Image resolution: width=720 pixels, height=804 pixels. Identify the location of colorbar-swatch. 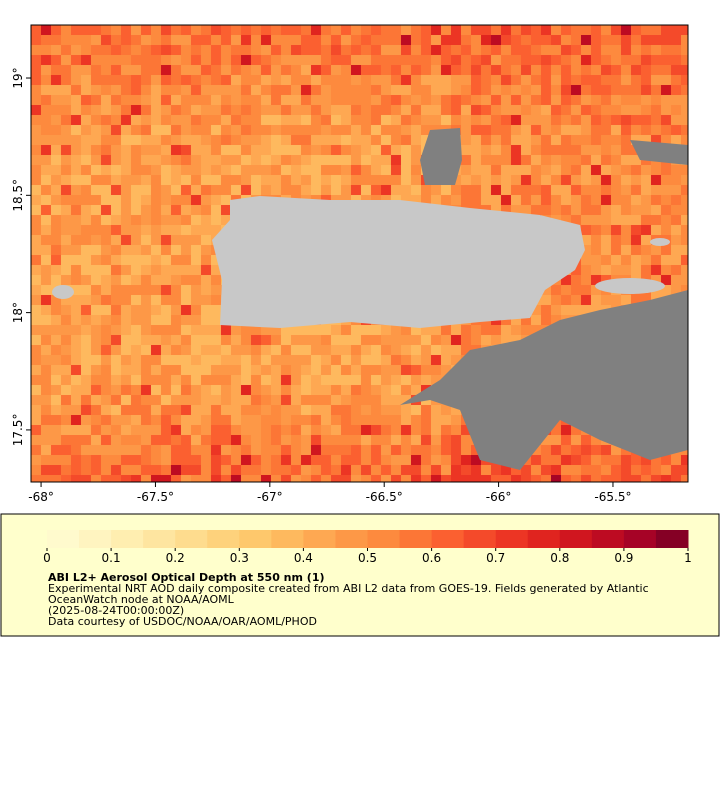
(191, 539).